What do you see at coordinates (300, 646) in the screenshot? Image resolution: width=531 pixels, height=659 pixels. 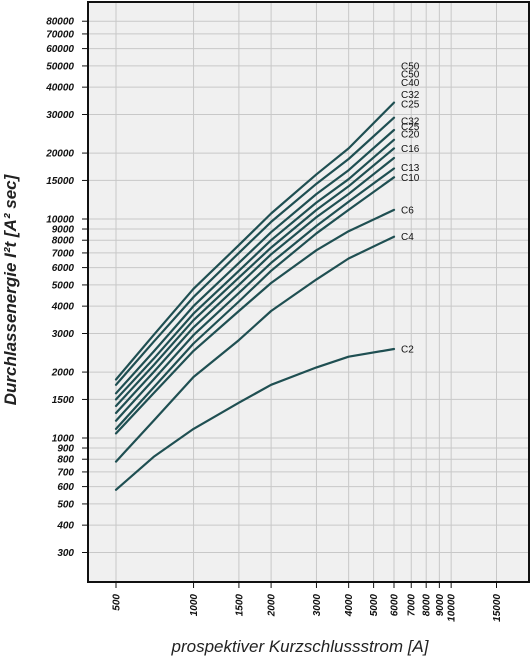 I see `x-axis-title: prospektiver Kurzschlussstrom [A]` at bounding box center [300, 646].